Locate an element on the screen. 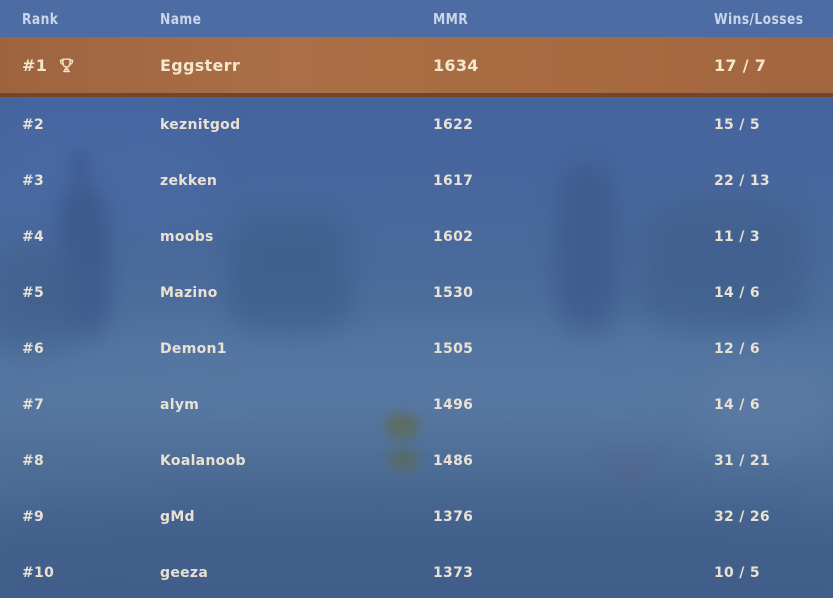 This screenshot has height=598, width=833. rank-cell: #3 is located at coordinates (91, 181).